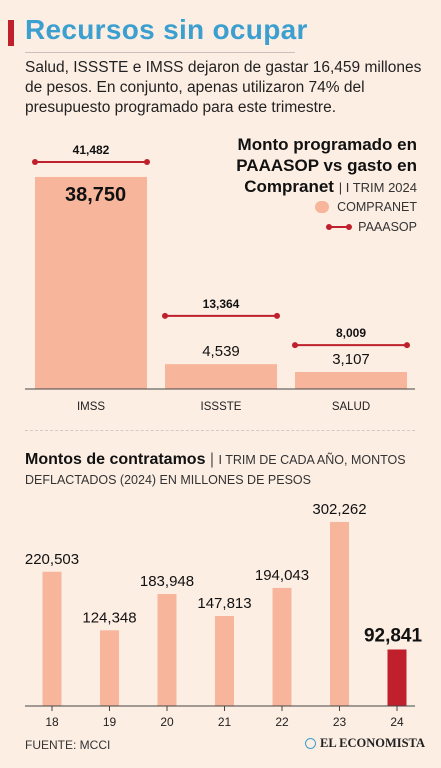 This screenshot has height=768, width=441. What do you see at coordinates (91, 150) in the screenshot?
I see `range-value-paaasop-imss: 41,482` at bounding box center [91, 150].